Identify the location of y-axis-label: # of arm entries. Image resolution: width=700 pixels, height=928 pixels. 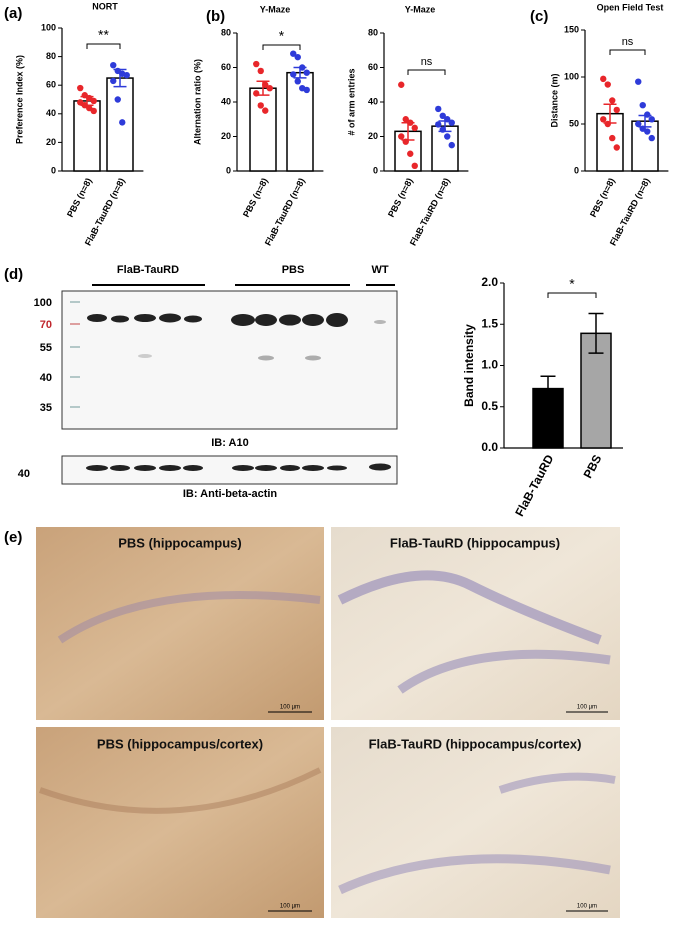
(351, 101).